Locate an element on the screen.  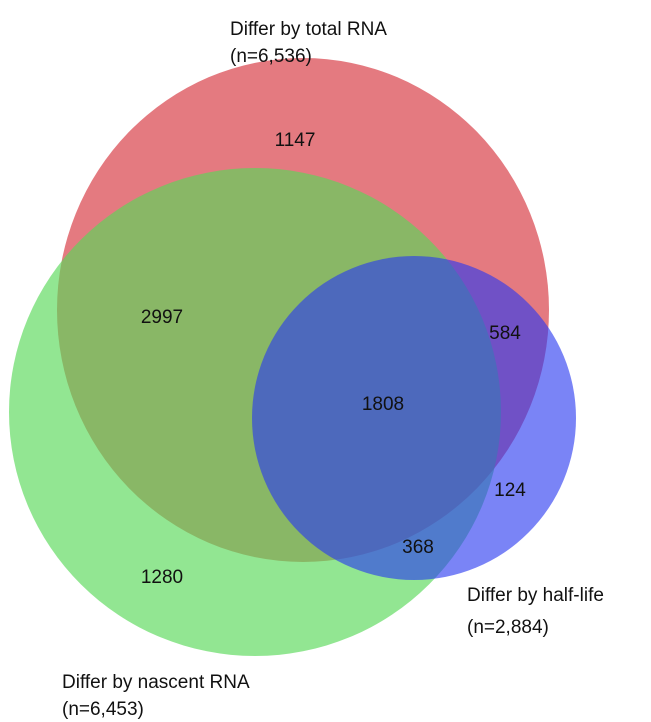
set-size: (n=2,884) is located at coordinates (508, 627).